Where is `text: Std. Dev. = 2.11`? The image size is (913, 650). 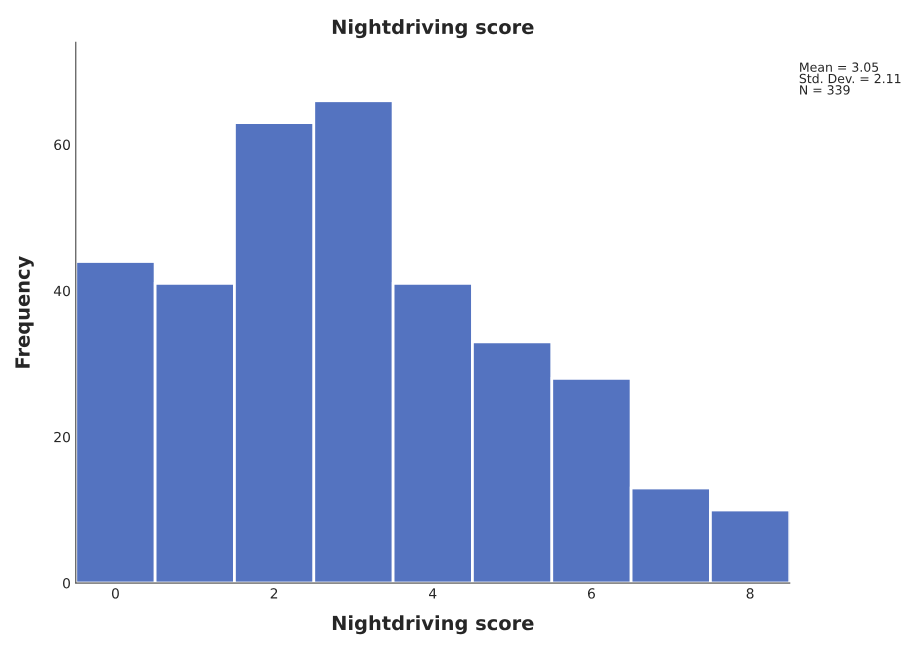 text: Std. Dev. = 2.11 is located at coordinates (850, 79).